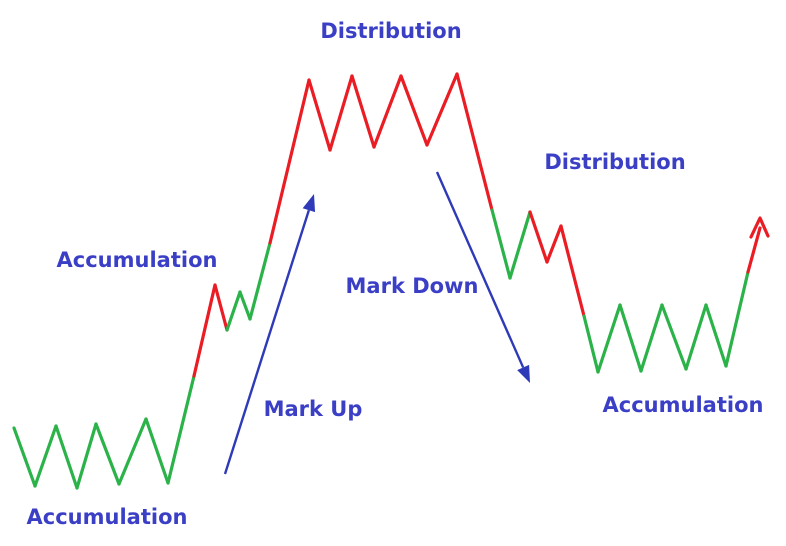 The width and height of the screenshot is (786, 546). I want to click on mark-down-arrow-shaft, so click(480, 269).